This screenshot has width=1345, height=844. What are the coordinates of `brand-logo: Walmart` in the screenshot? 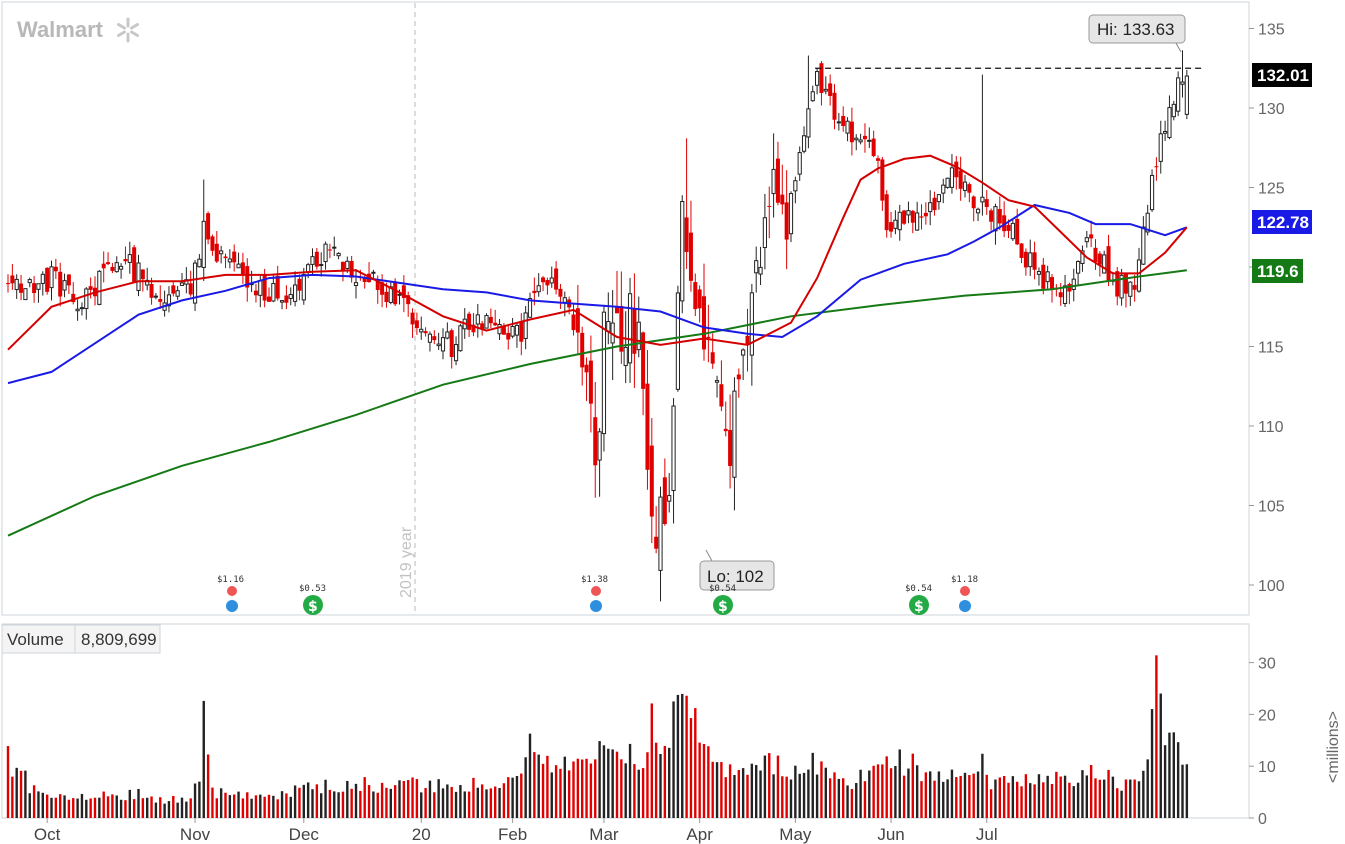 It's located at (60, 29).